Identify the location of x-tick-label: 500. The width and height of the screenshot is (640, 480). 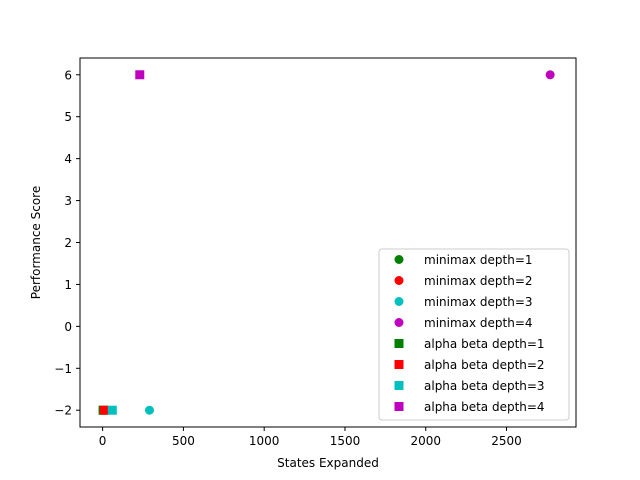
(183, 441).